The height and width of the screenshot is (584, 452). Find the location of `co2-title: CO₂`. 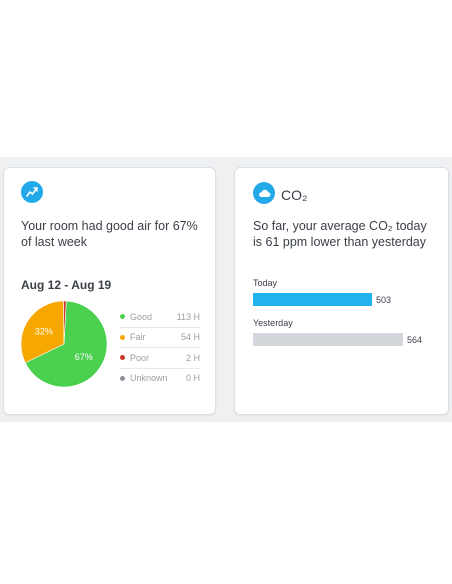

co2-title: CO₂ is located at coordinates (294, 195).